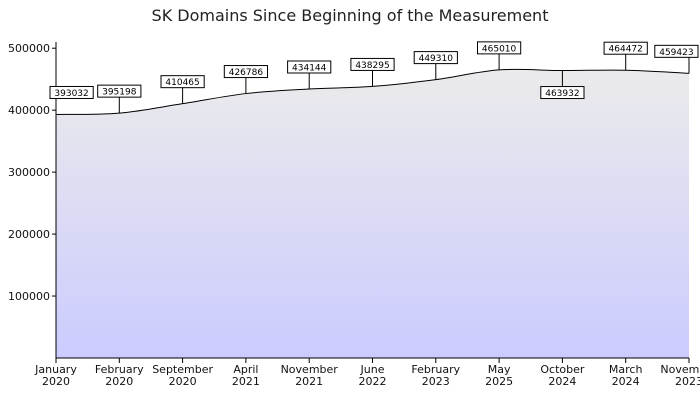  I want to click on data-label: 395198, so click(119, 93).